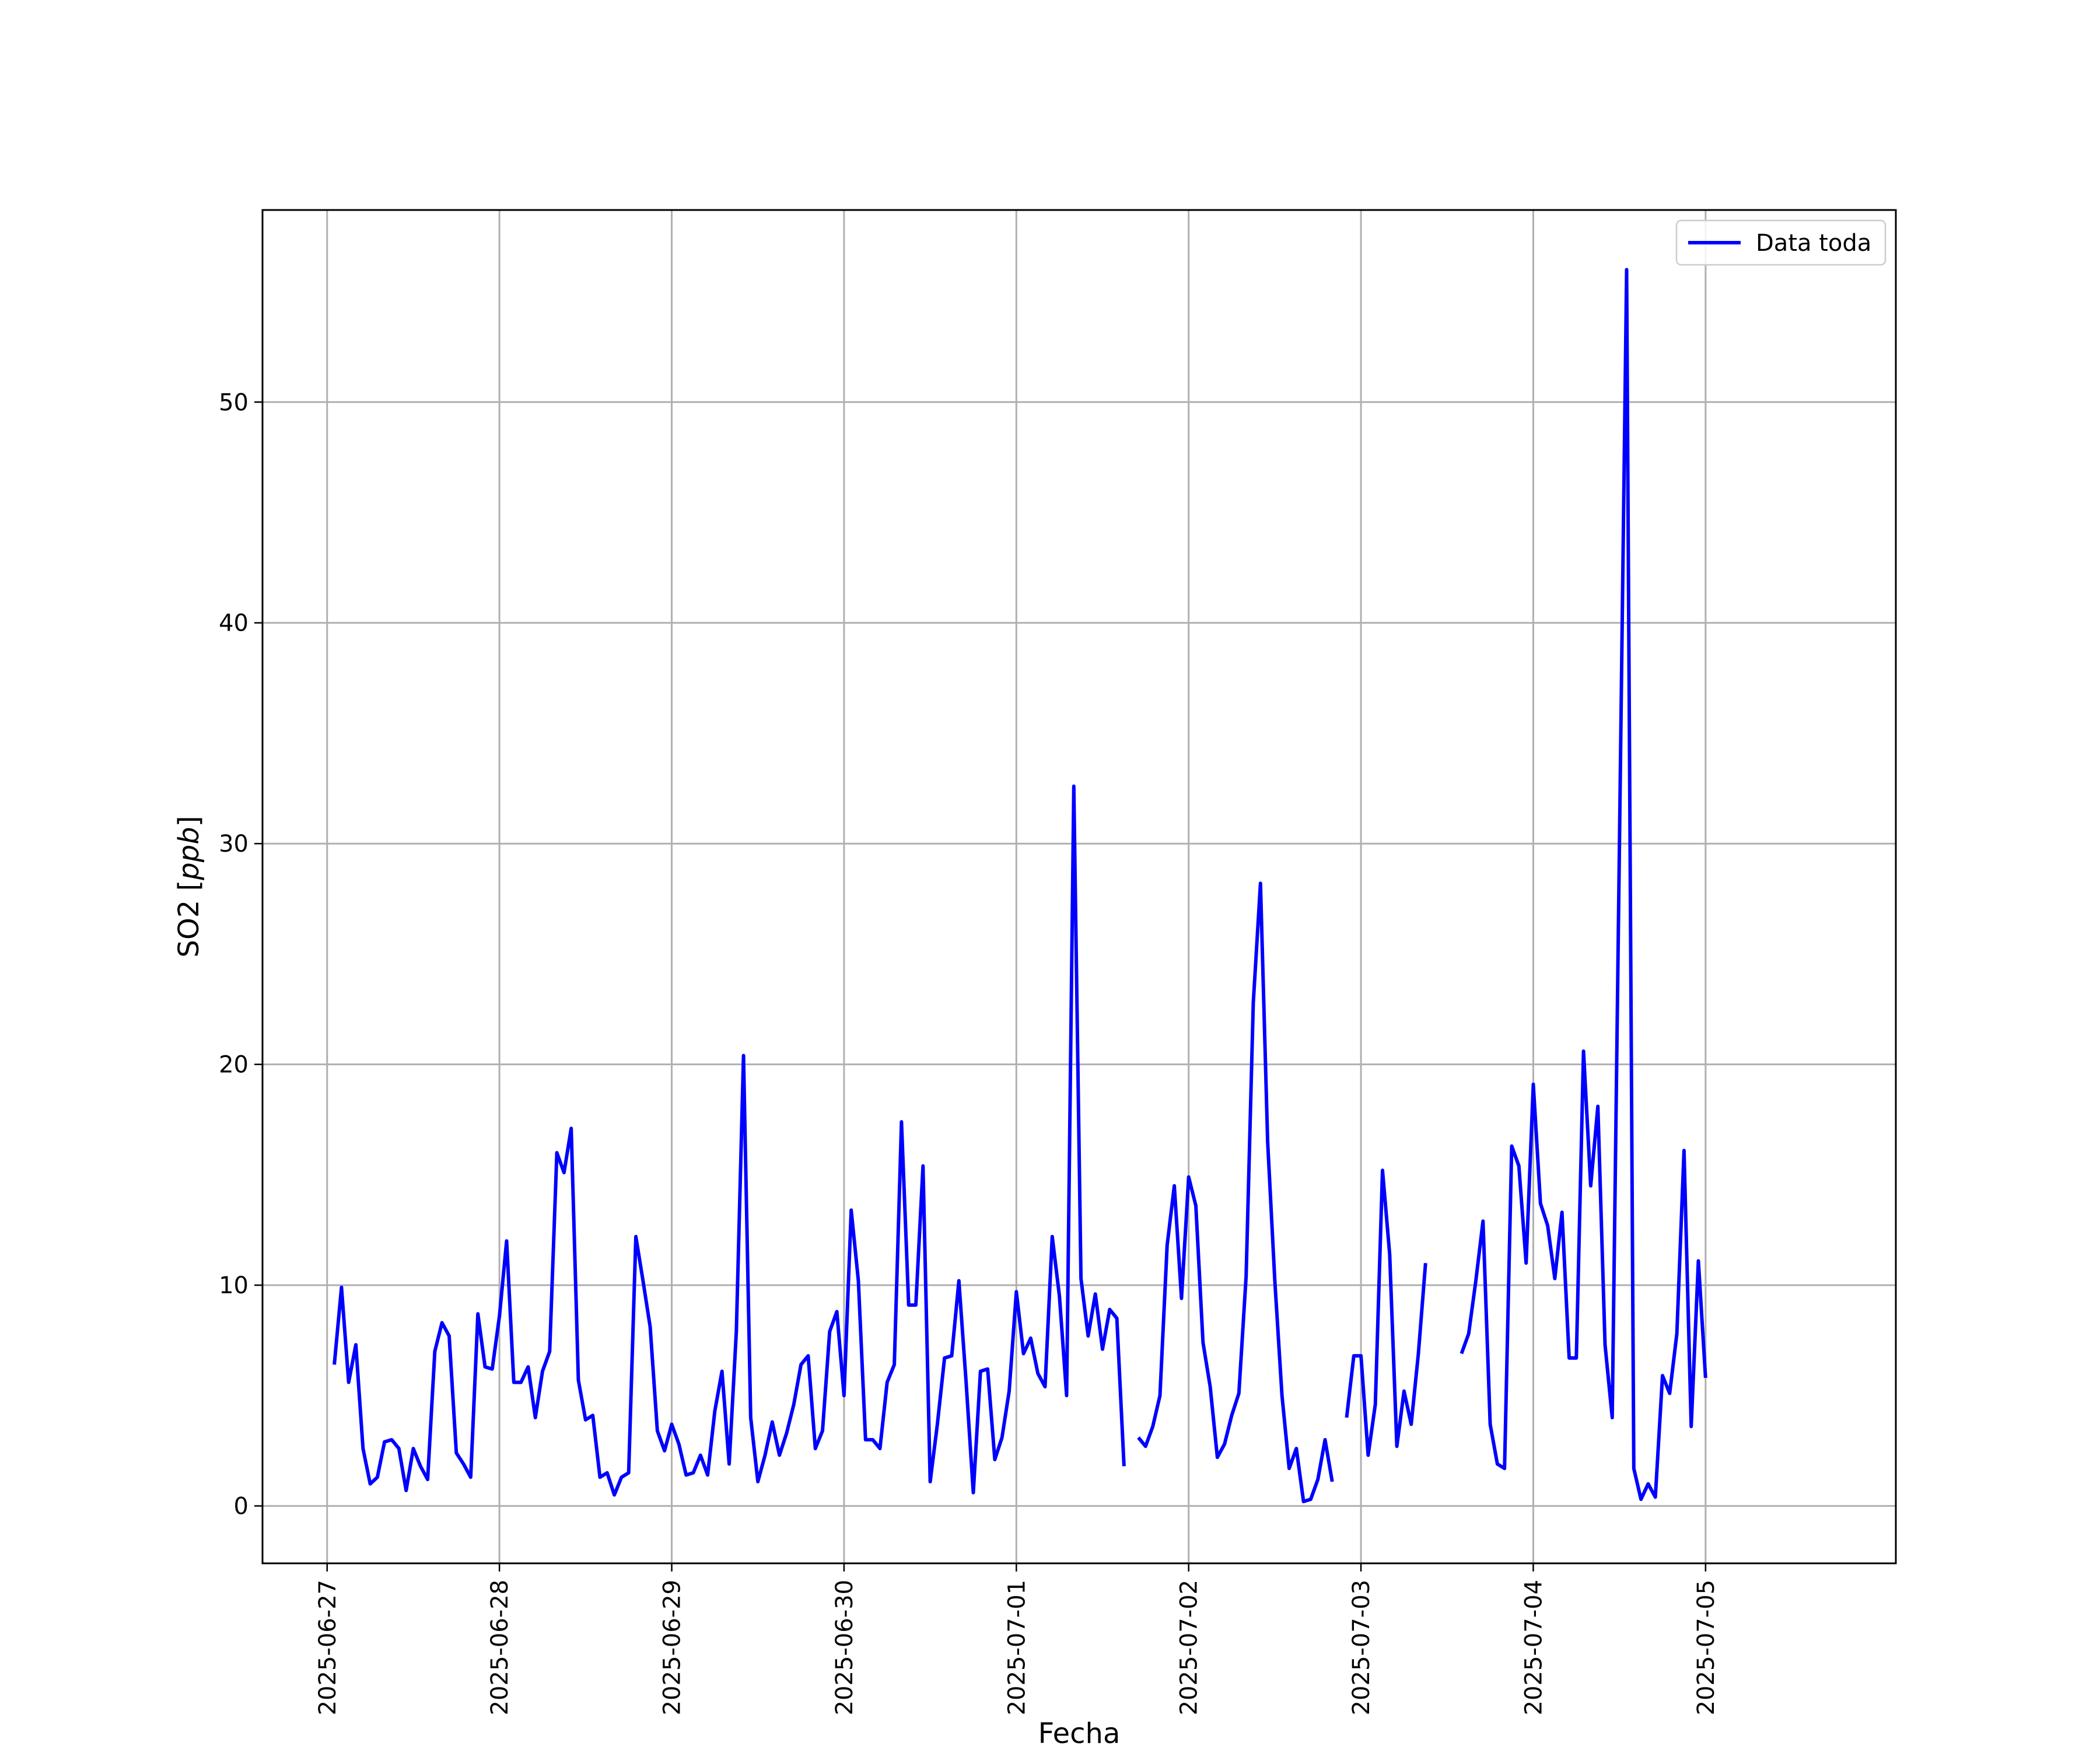 This screenshot has width=2100, height=1750. I want to click on y-axis-title: SO2 [ppb], so click(189, 887).